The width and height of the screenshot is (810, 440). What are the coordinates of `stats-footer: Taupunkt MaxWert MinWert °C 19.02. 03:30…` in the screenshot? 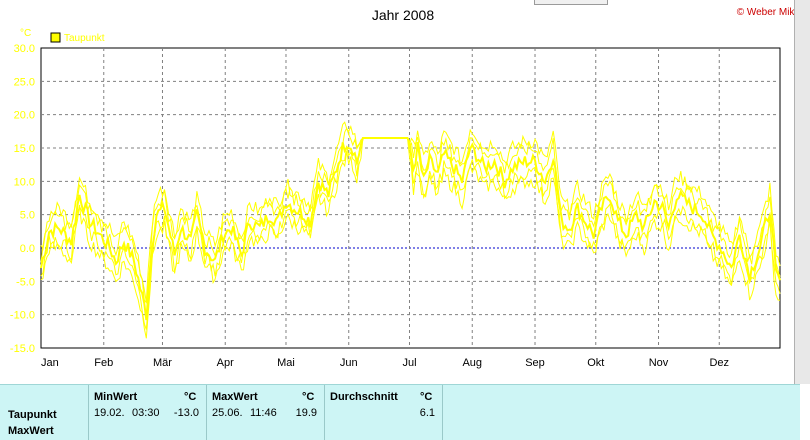 It's located at (400, 412).